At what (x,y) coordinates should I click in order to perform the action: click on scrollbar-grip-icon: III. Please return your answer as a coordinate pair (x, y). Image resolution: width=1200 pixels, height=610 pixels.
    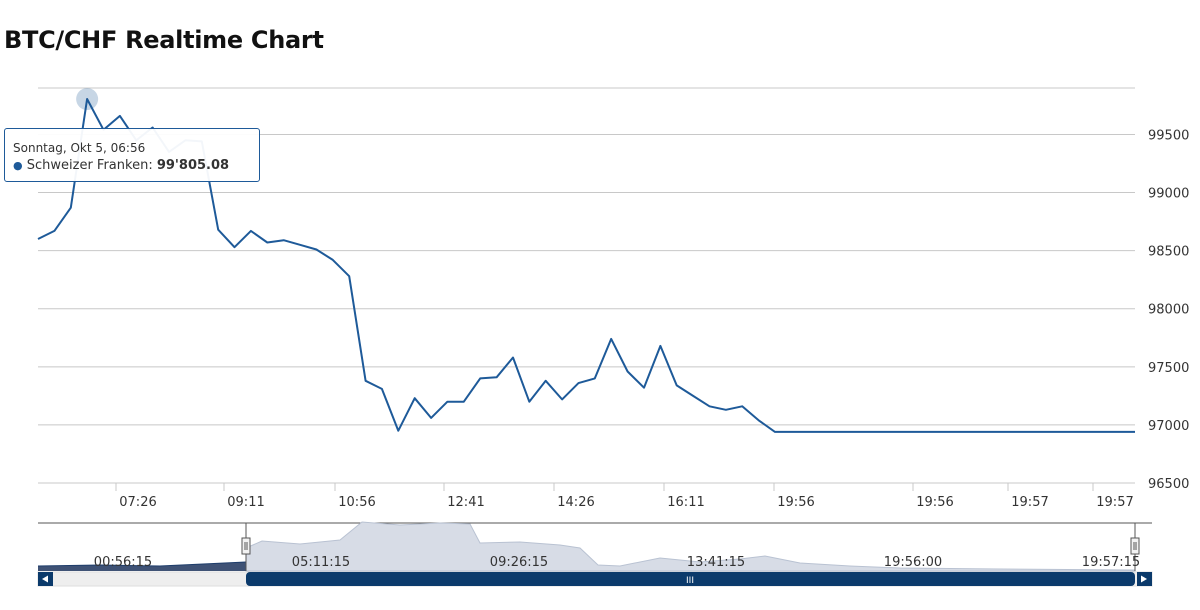
    Looking at the image, I should click on (690, 581).